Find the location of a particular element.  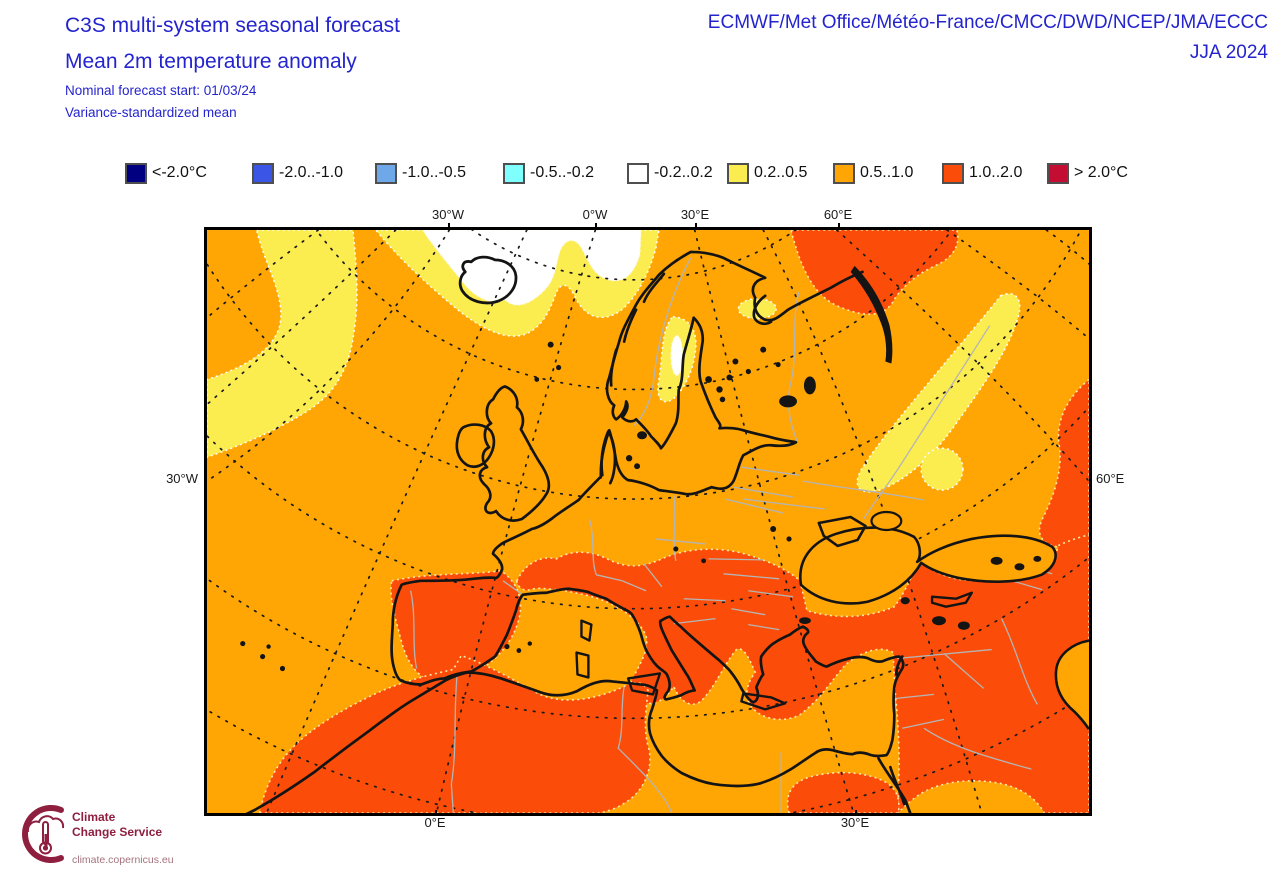

legend-item: 0.5..1.0 is located at coordinates (873, 173).